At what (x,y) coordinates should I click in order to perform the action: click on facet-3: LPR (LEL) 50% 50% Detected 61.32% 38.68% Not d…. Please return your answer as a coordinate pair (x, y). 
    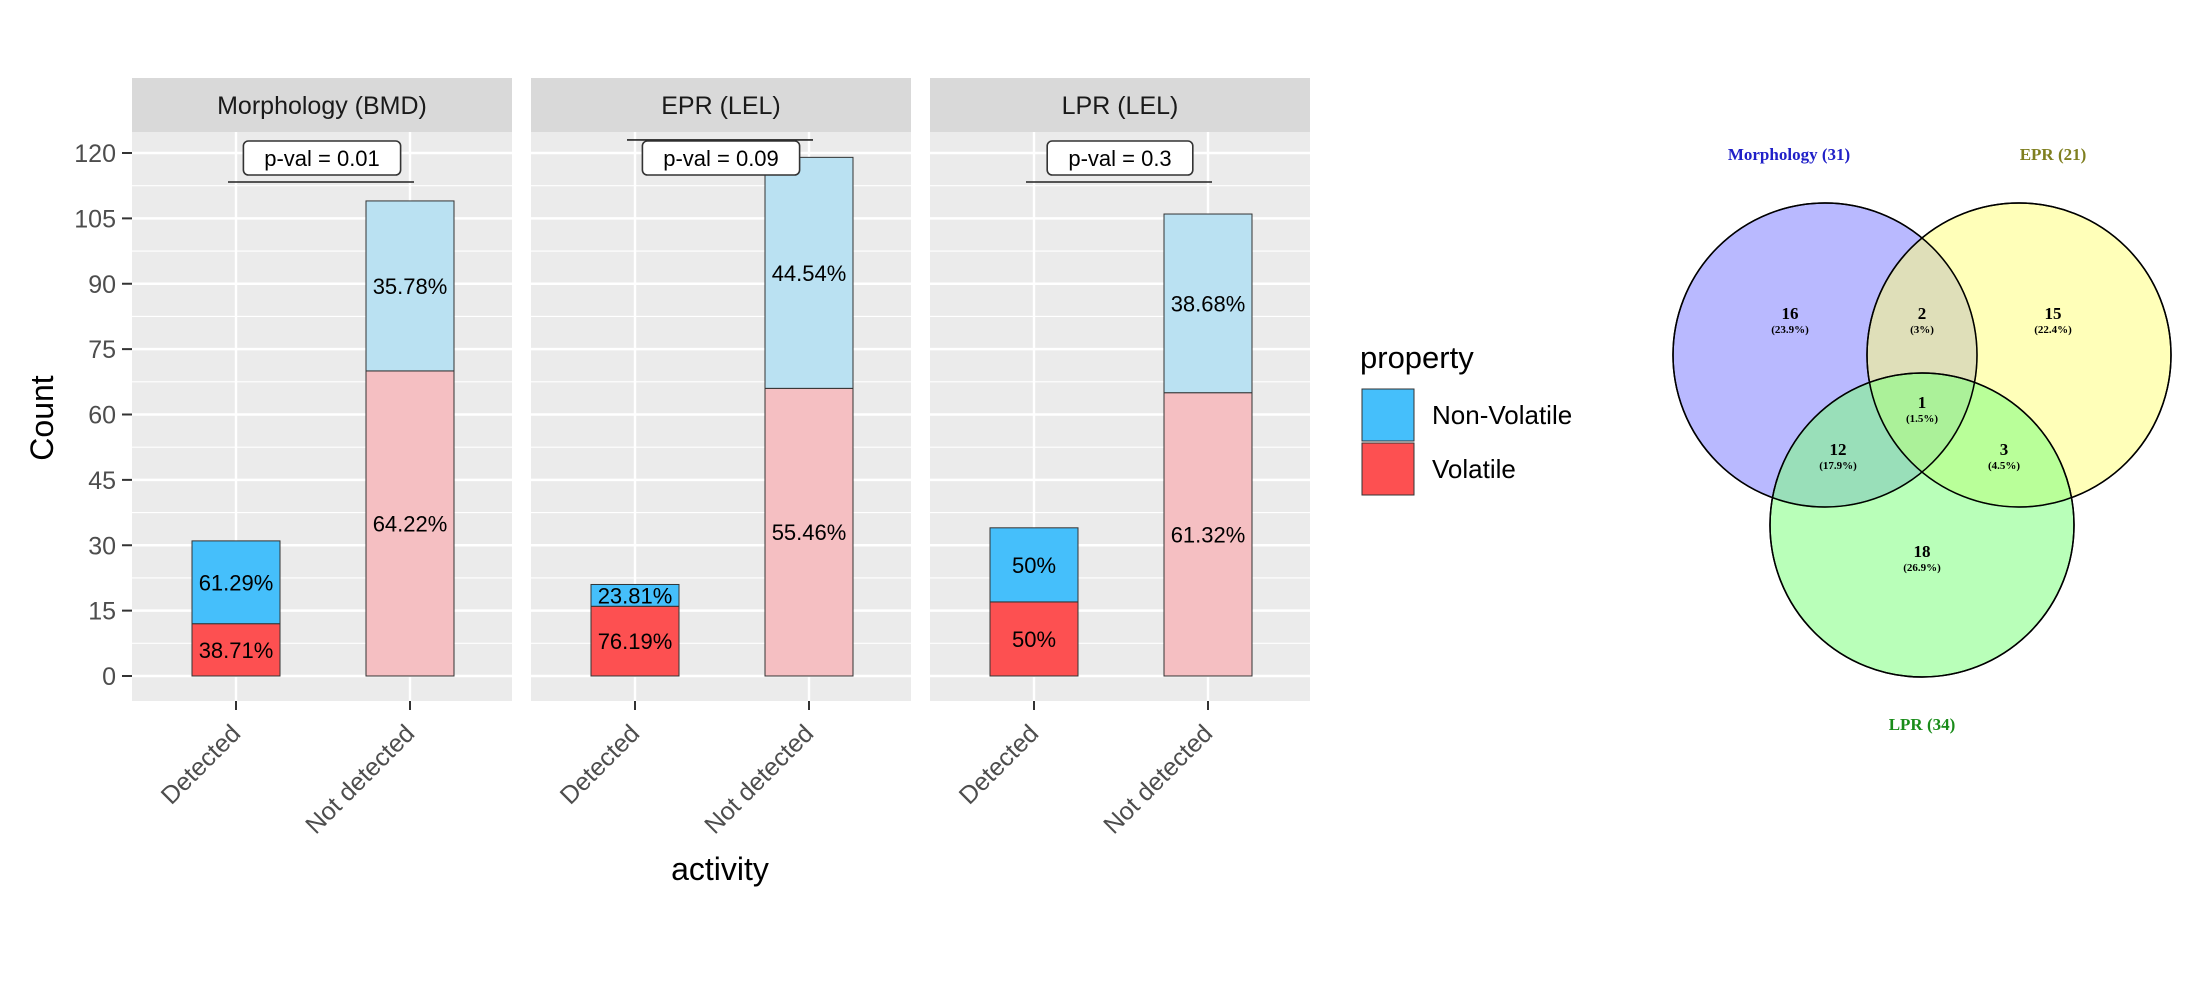
    Looking at the image, I should click on (1120, 458).